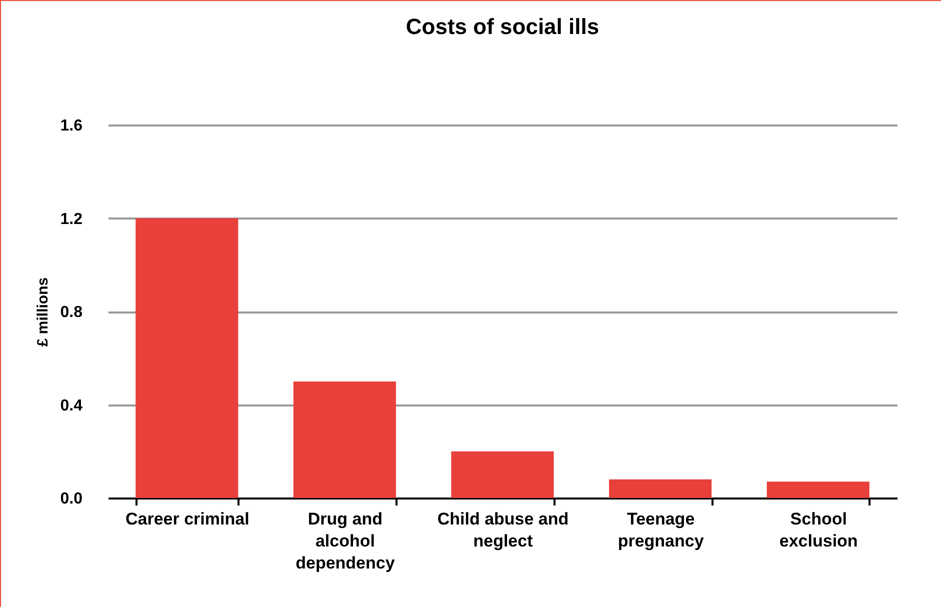 Image resolution: width=943 pixels, height=609 pixels. I want to click on y-tick-label: 0.4, so click(71, 405).